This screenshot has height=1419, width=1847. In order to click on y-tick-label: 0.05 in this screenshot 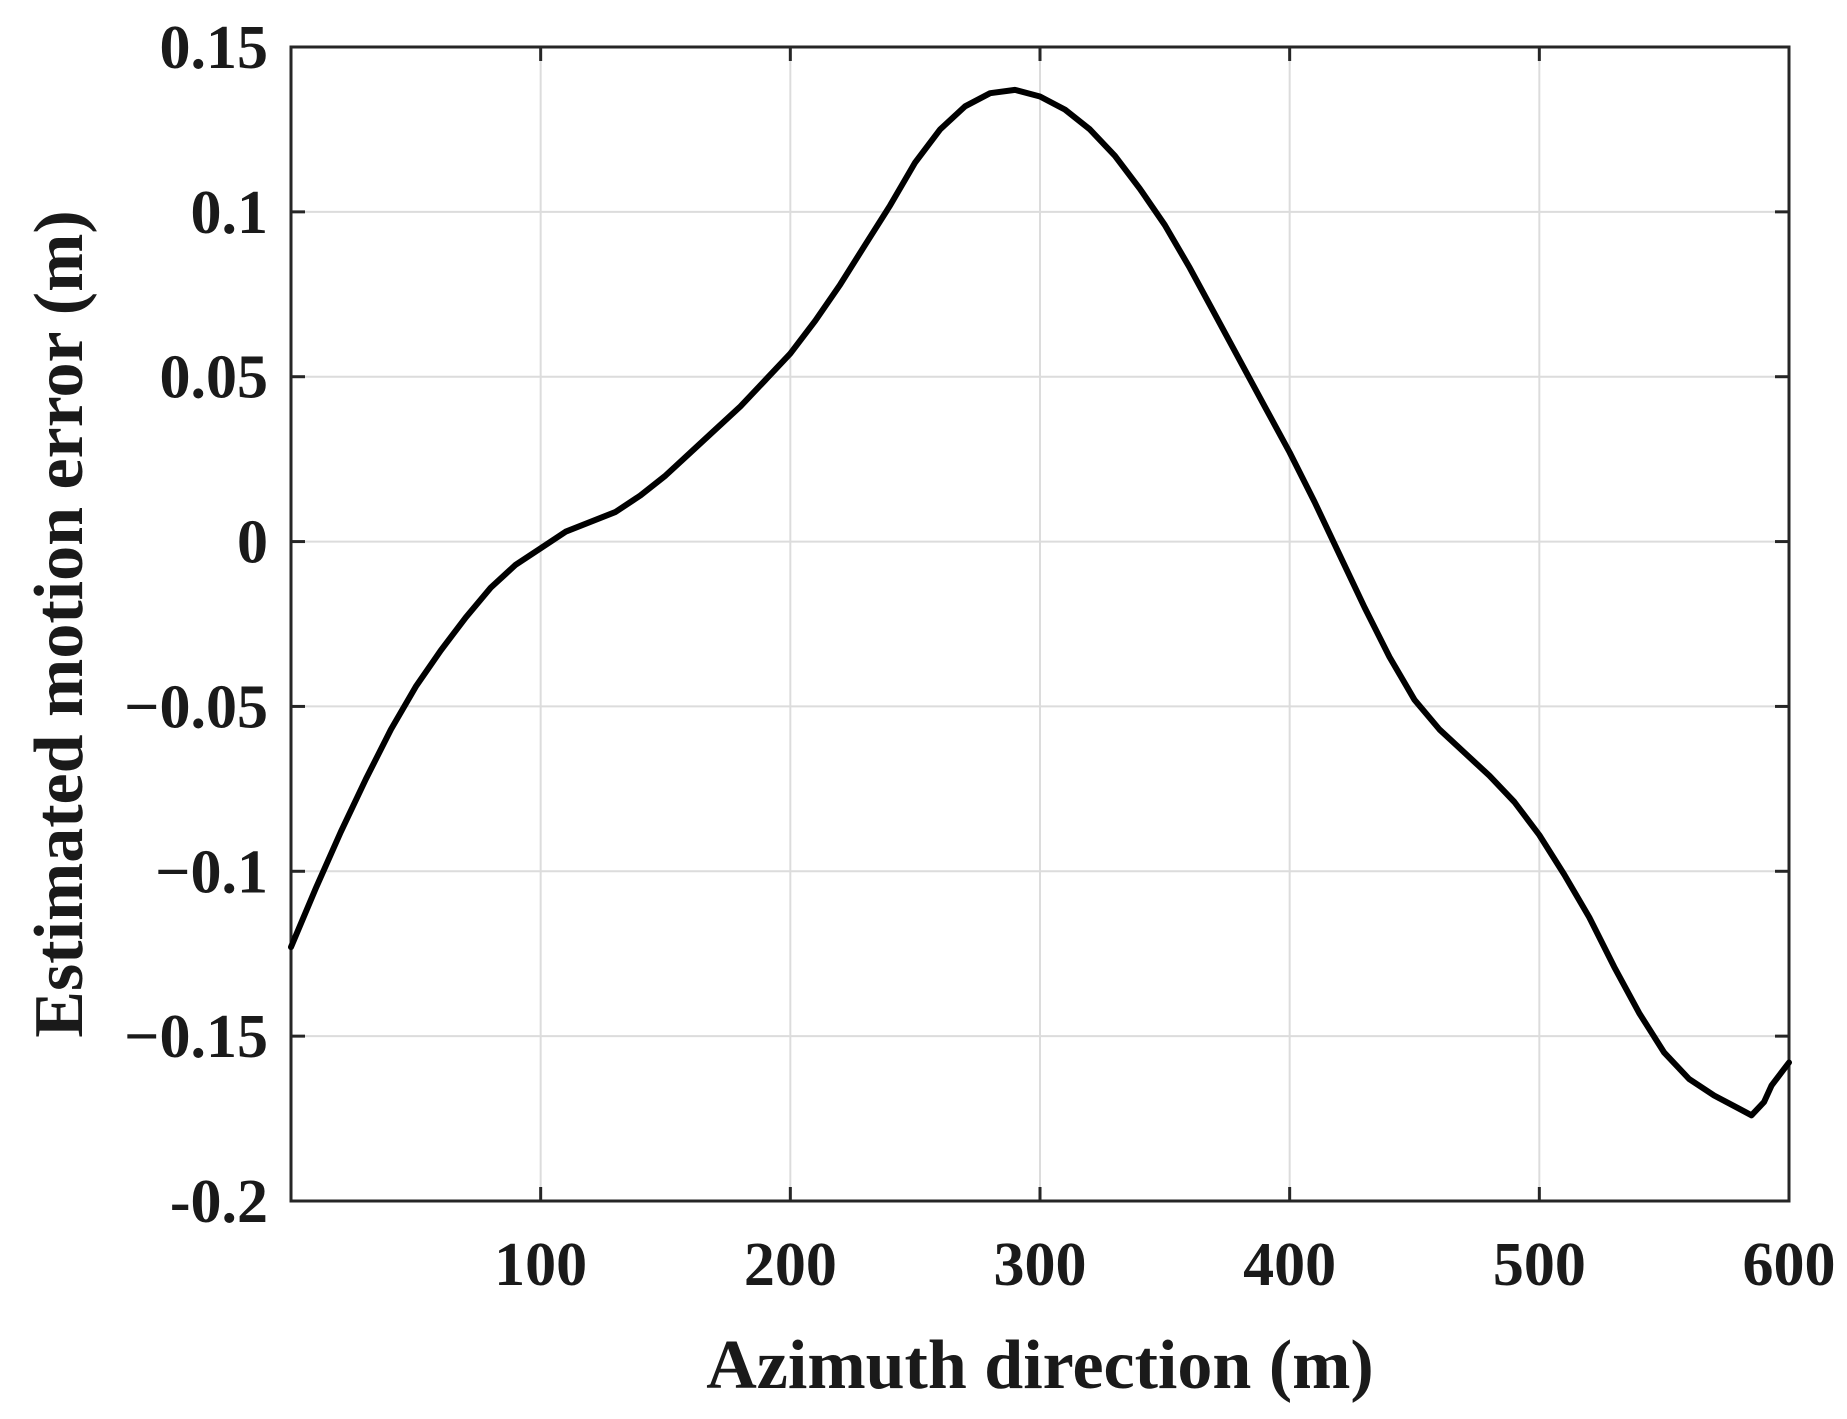, I will do `click(214, 378)`.